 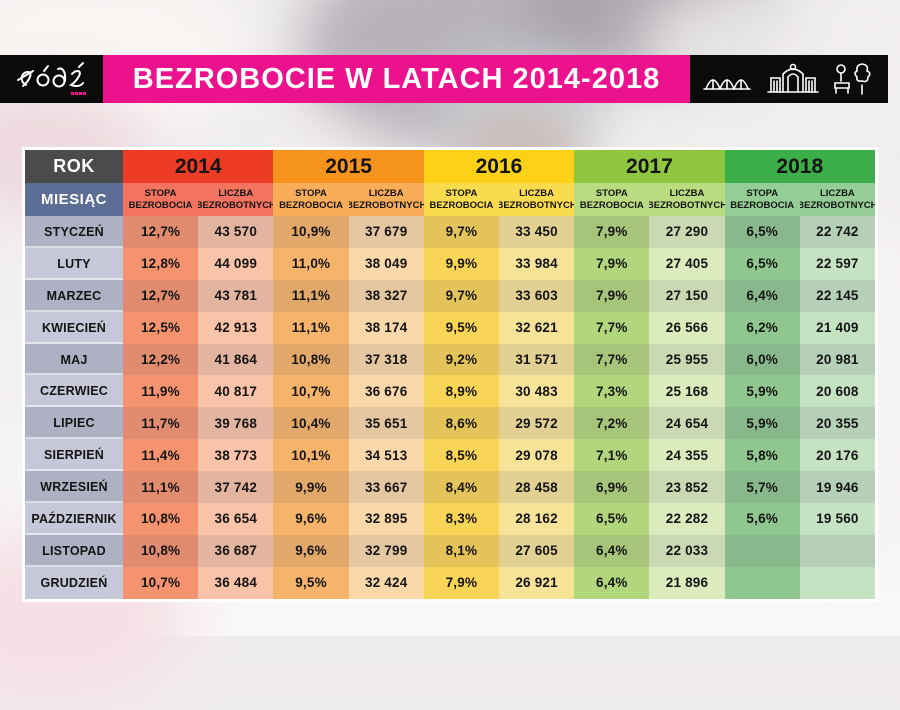 What do you see at coordinates (386, 199) in the screenshot?
I see `liczba-subheader-2015: LICZBA BEZROBOTNYCH` at bounding box center [386, 199].